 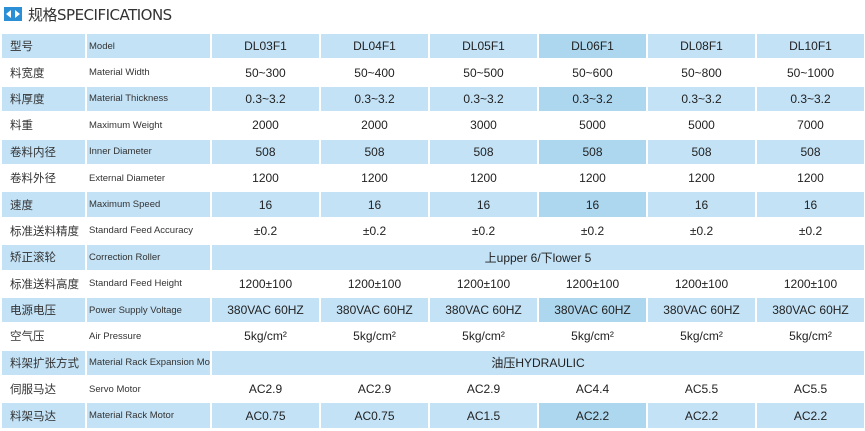 I want to click on label-en: Standard Feed Height, so click(x=148, y=283).